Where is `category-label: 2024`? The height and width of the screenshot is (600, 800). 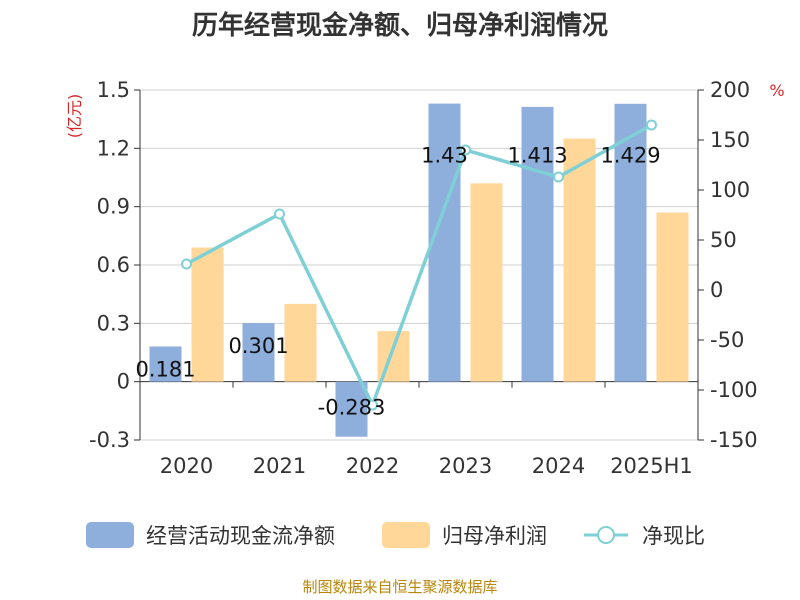
category-label: 2024 is located at coordinates (558, 466).